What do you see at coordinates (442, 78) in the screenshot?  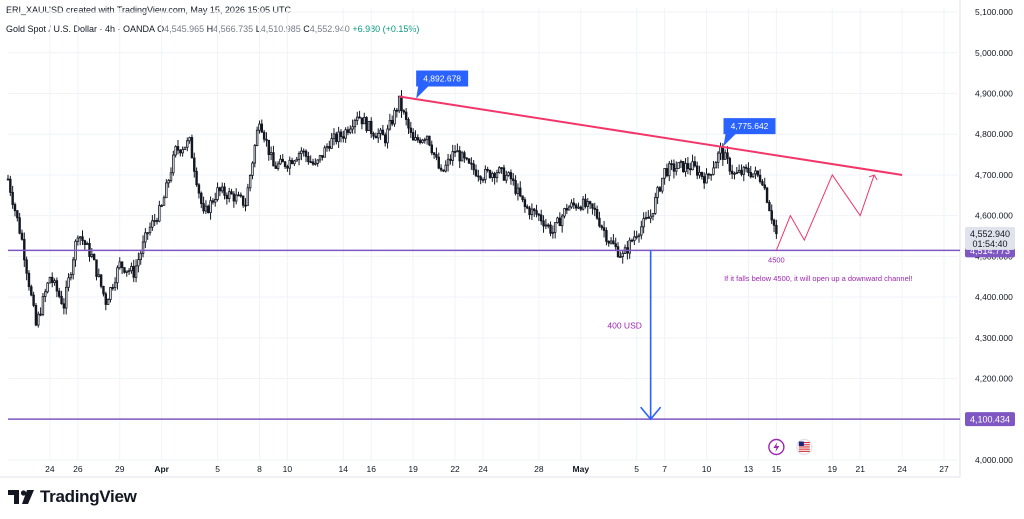 I see `callout-label: 4,892.678` at bounding box center [442, 78].